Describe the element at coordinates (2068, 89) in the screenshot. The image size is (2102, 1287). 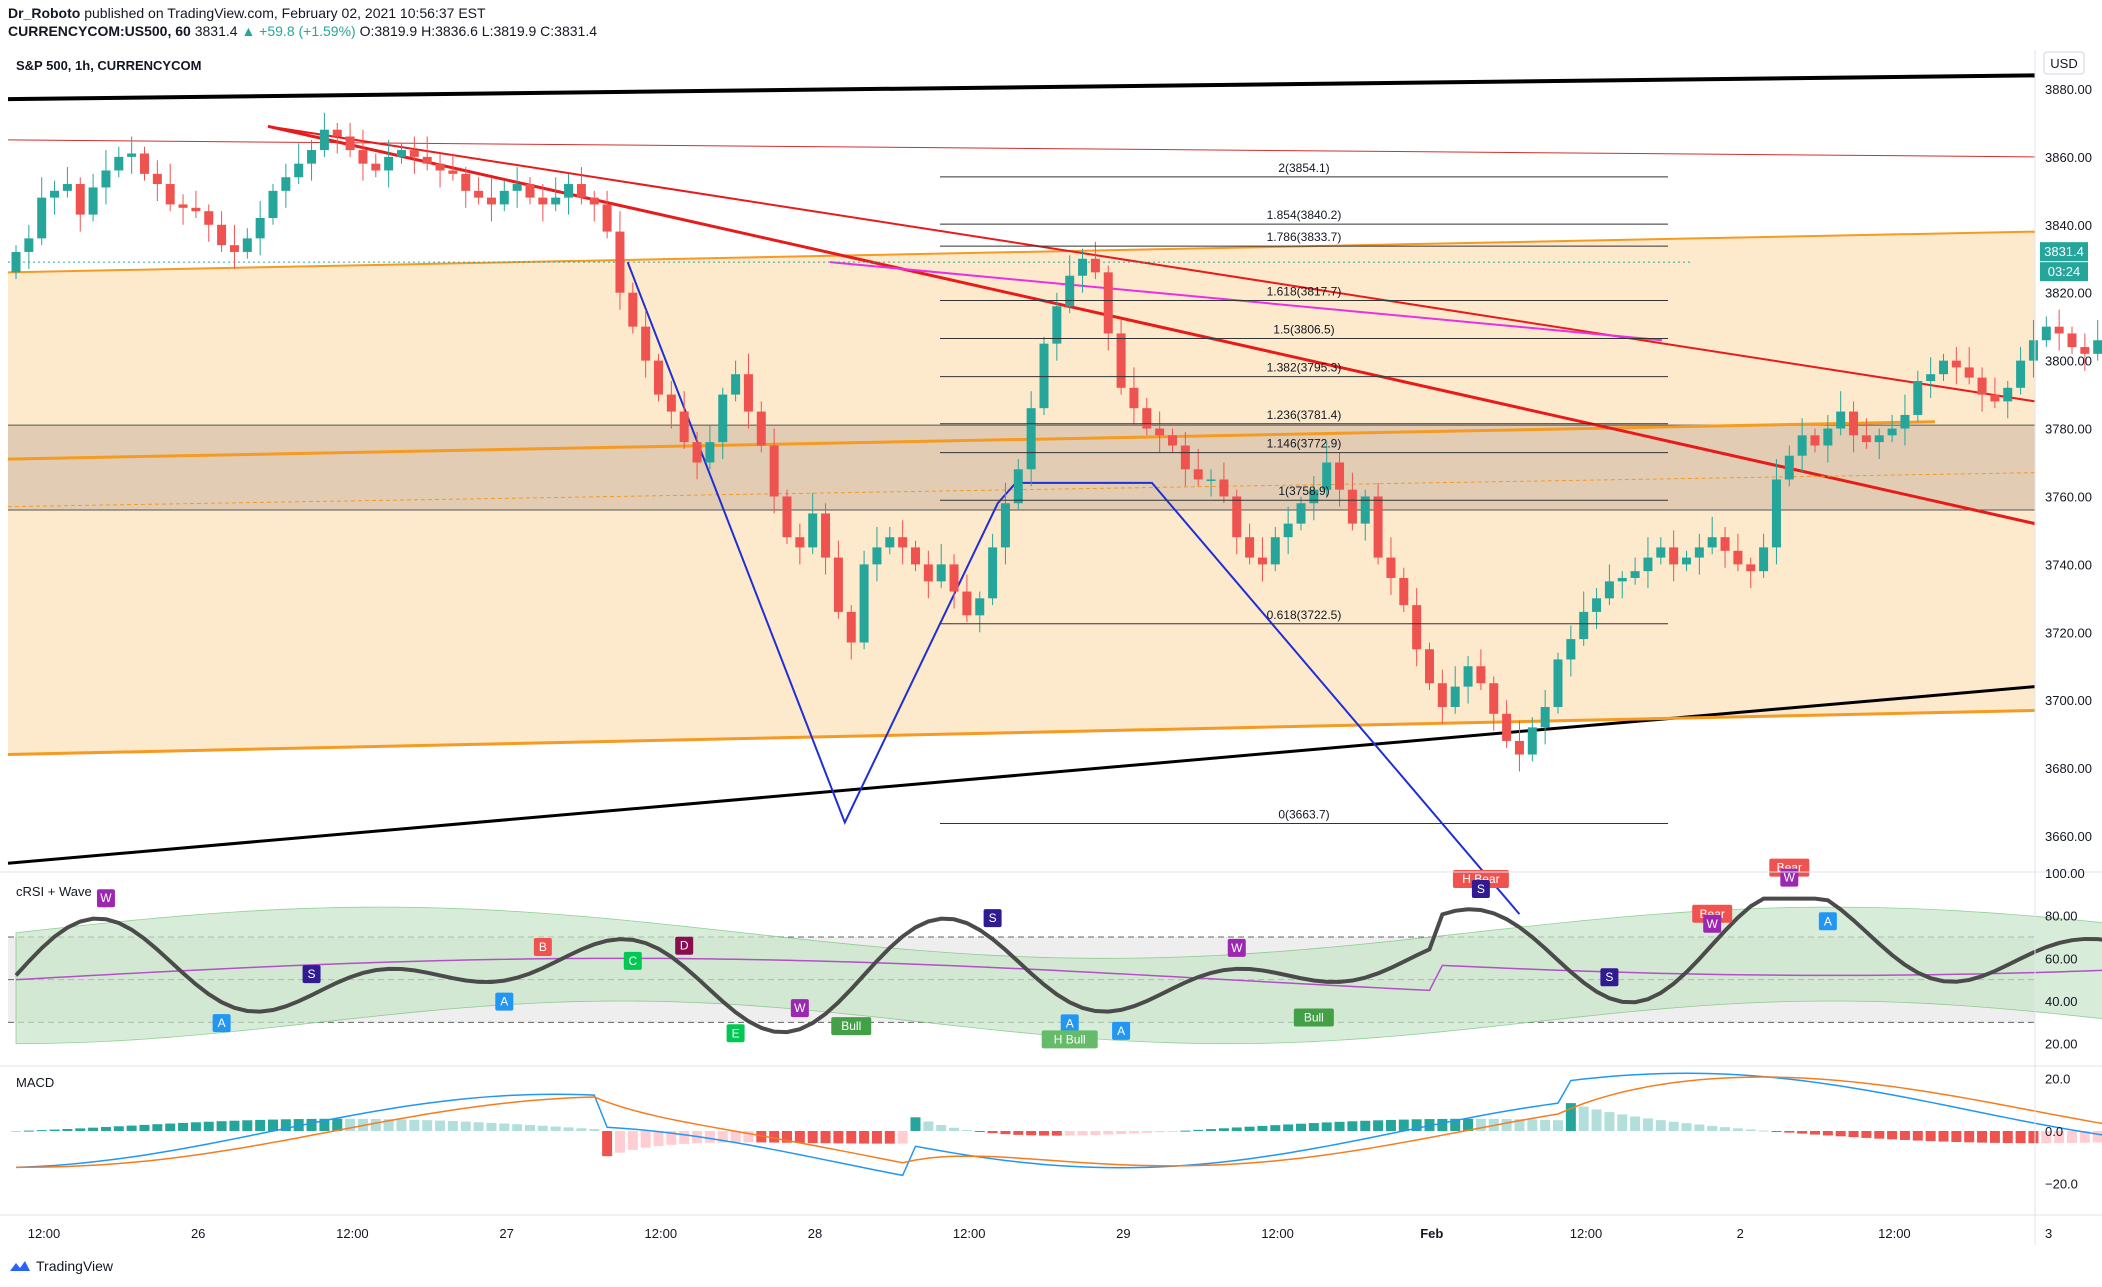
I see `price-tick-label: 3880.00` at that location.